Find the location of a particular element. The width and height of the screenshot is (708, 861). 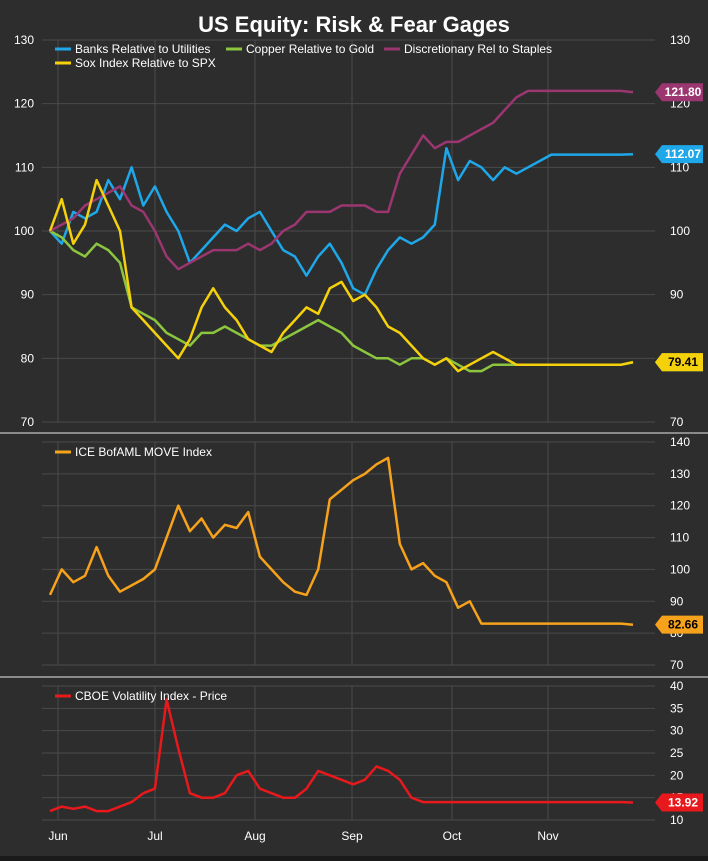

y-tick-label-left: 100 is located at coordinates (24, 231).